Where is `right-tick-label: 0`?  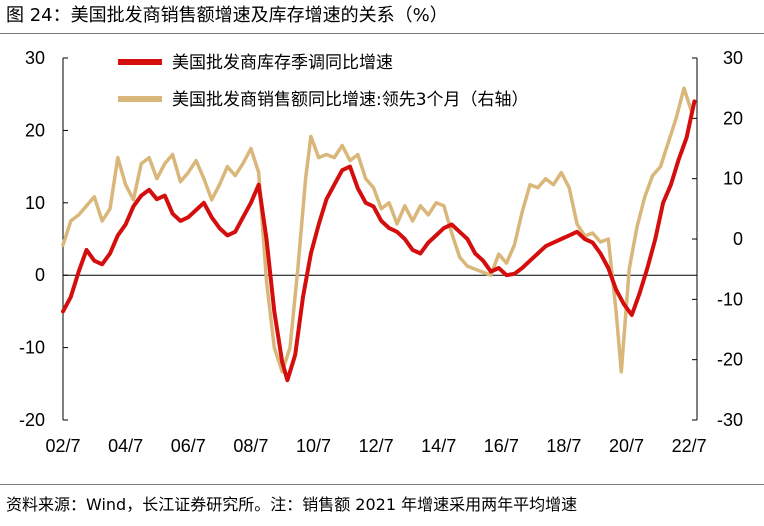
right-tick-label: 0 is located at coordinates (738, 239).